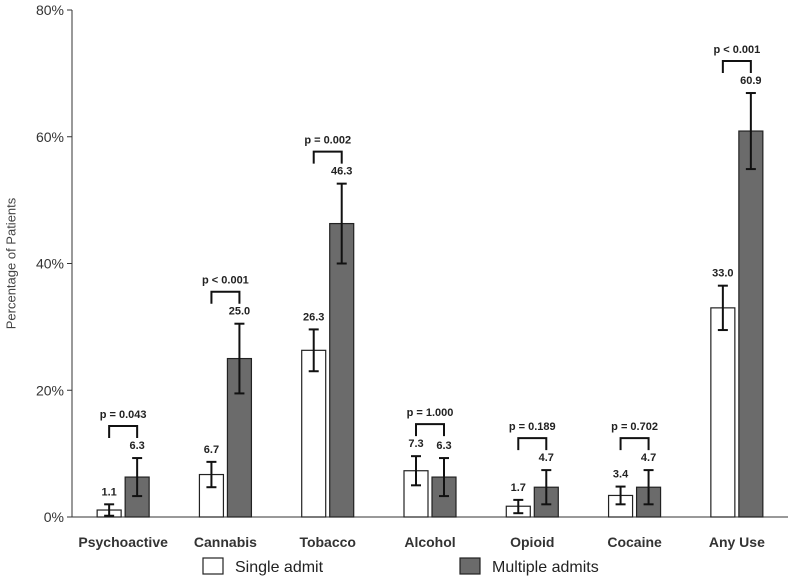 The image size is (800, 584). What do you see at coordinates (722, 274) in the screenshot?
I see `data-label: 33.0` at bounding box center [722, 274].